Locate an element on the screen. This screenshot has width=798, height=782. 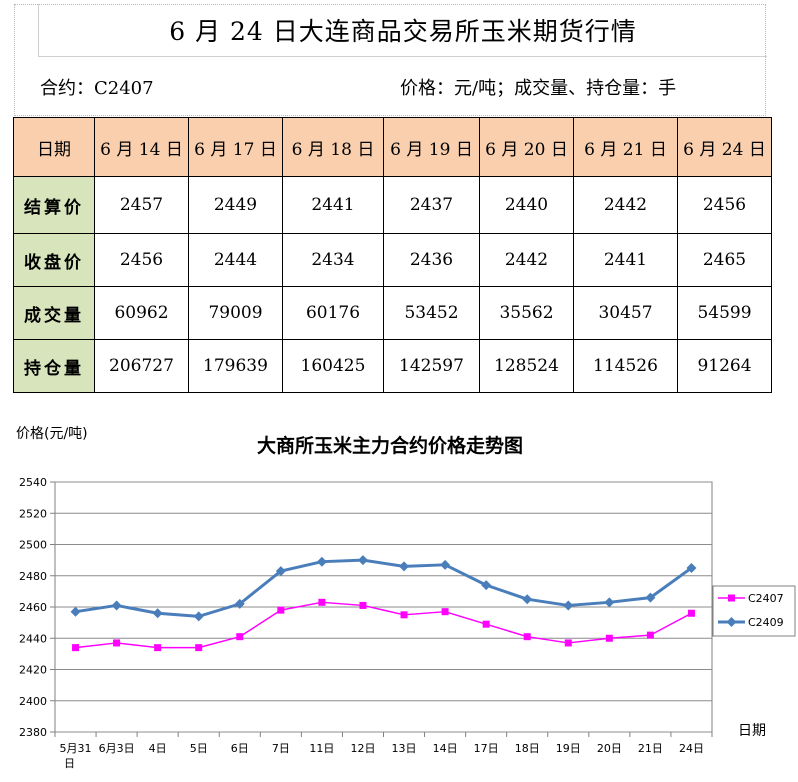
date-col-6: 6 月 21 日 is located at coordinates (625, 147).